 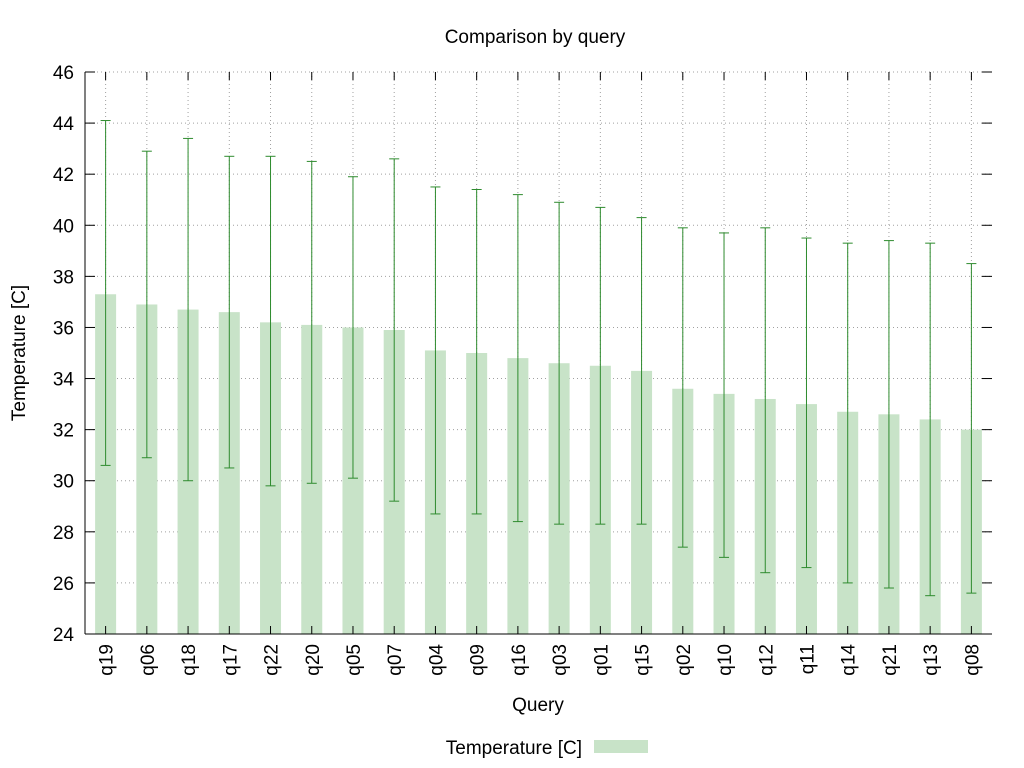 What do you see at coordinates (354, 660) in the screenshot?
I see `x-tick-label: q05` at bounding box center [354, 660].